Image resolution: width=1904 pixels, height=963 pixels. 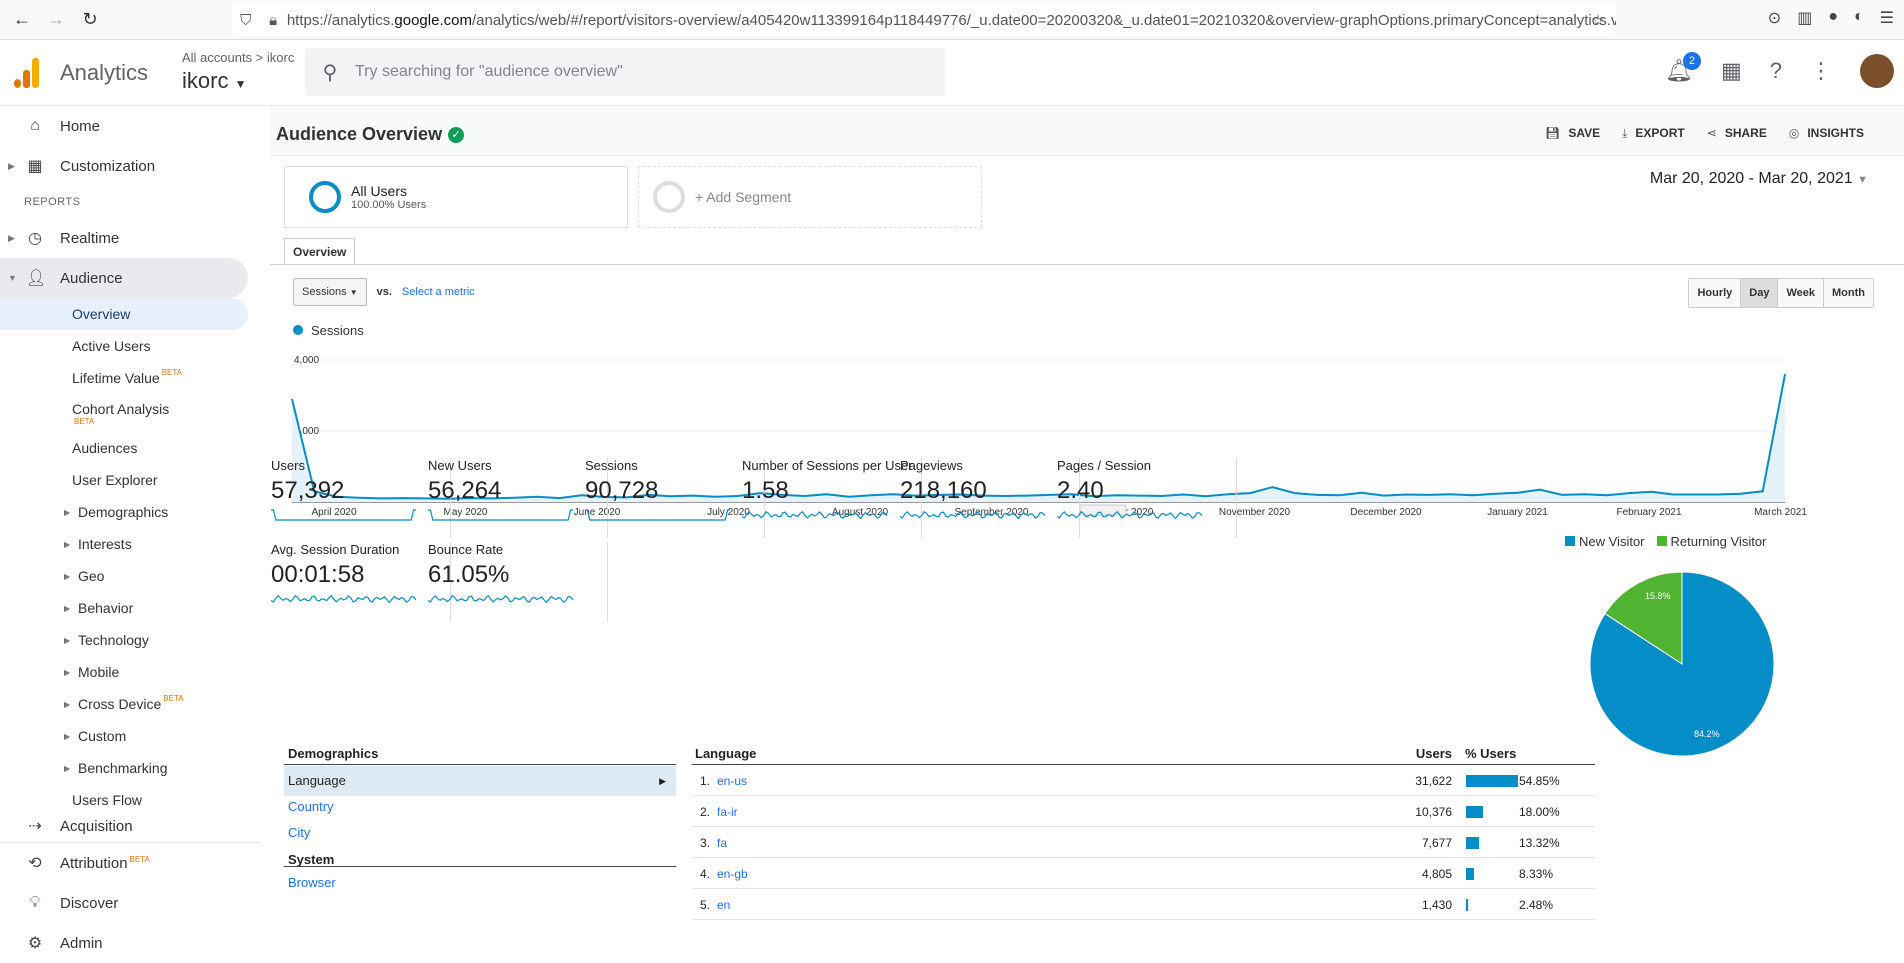 I want to click on language-link: en, so click(x=724, y=905).